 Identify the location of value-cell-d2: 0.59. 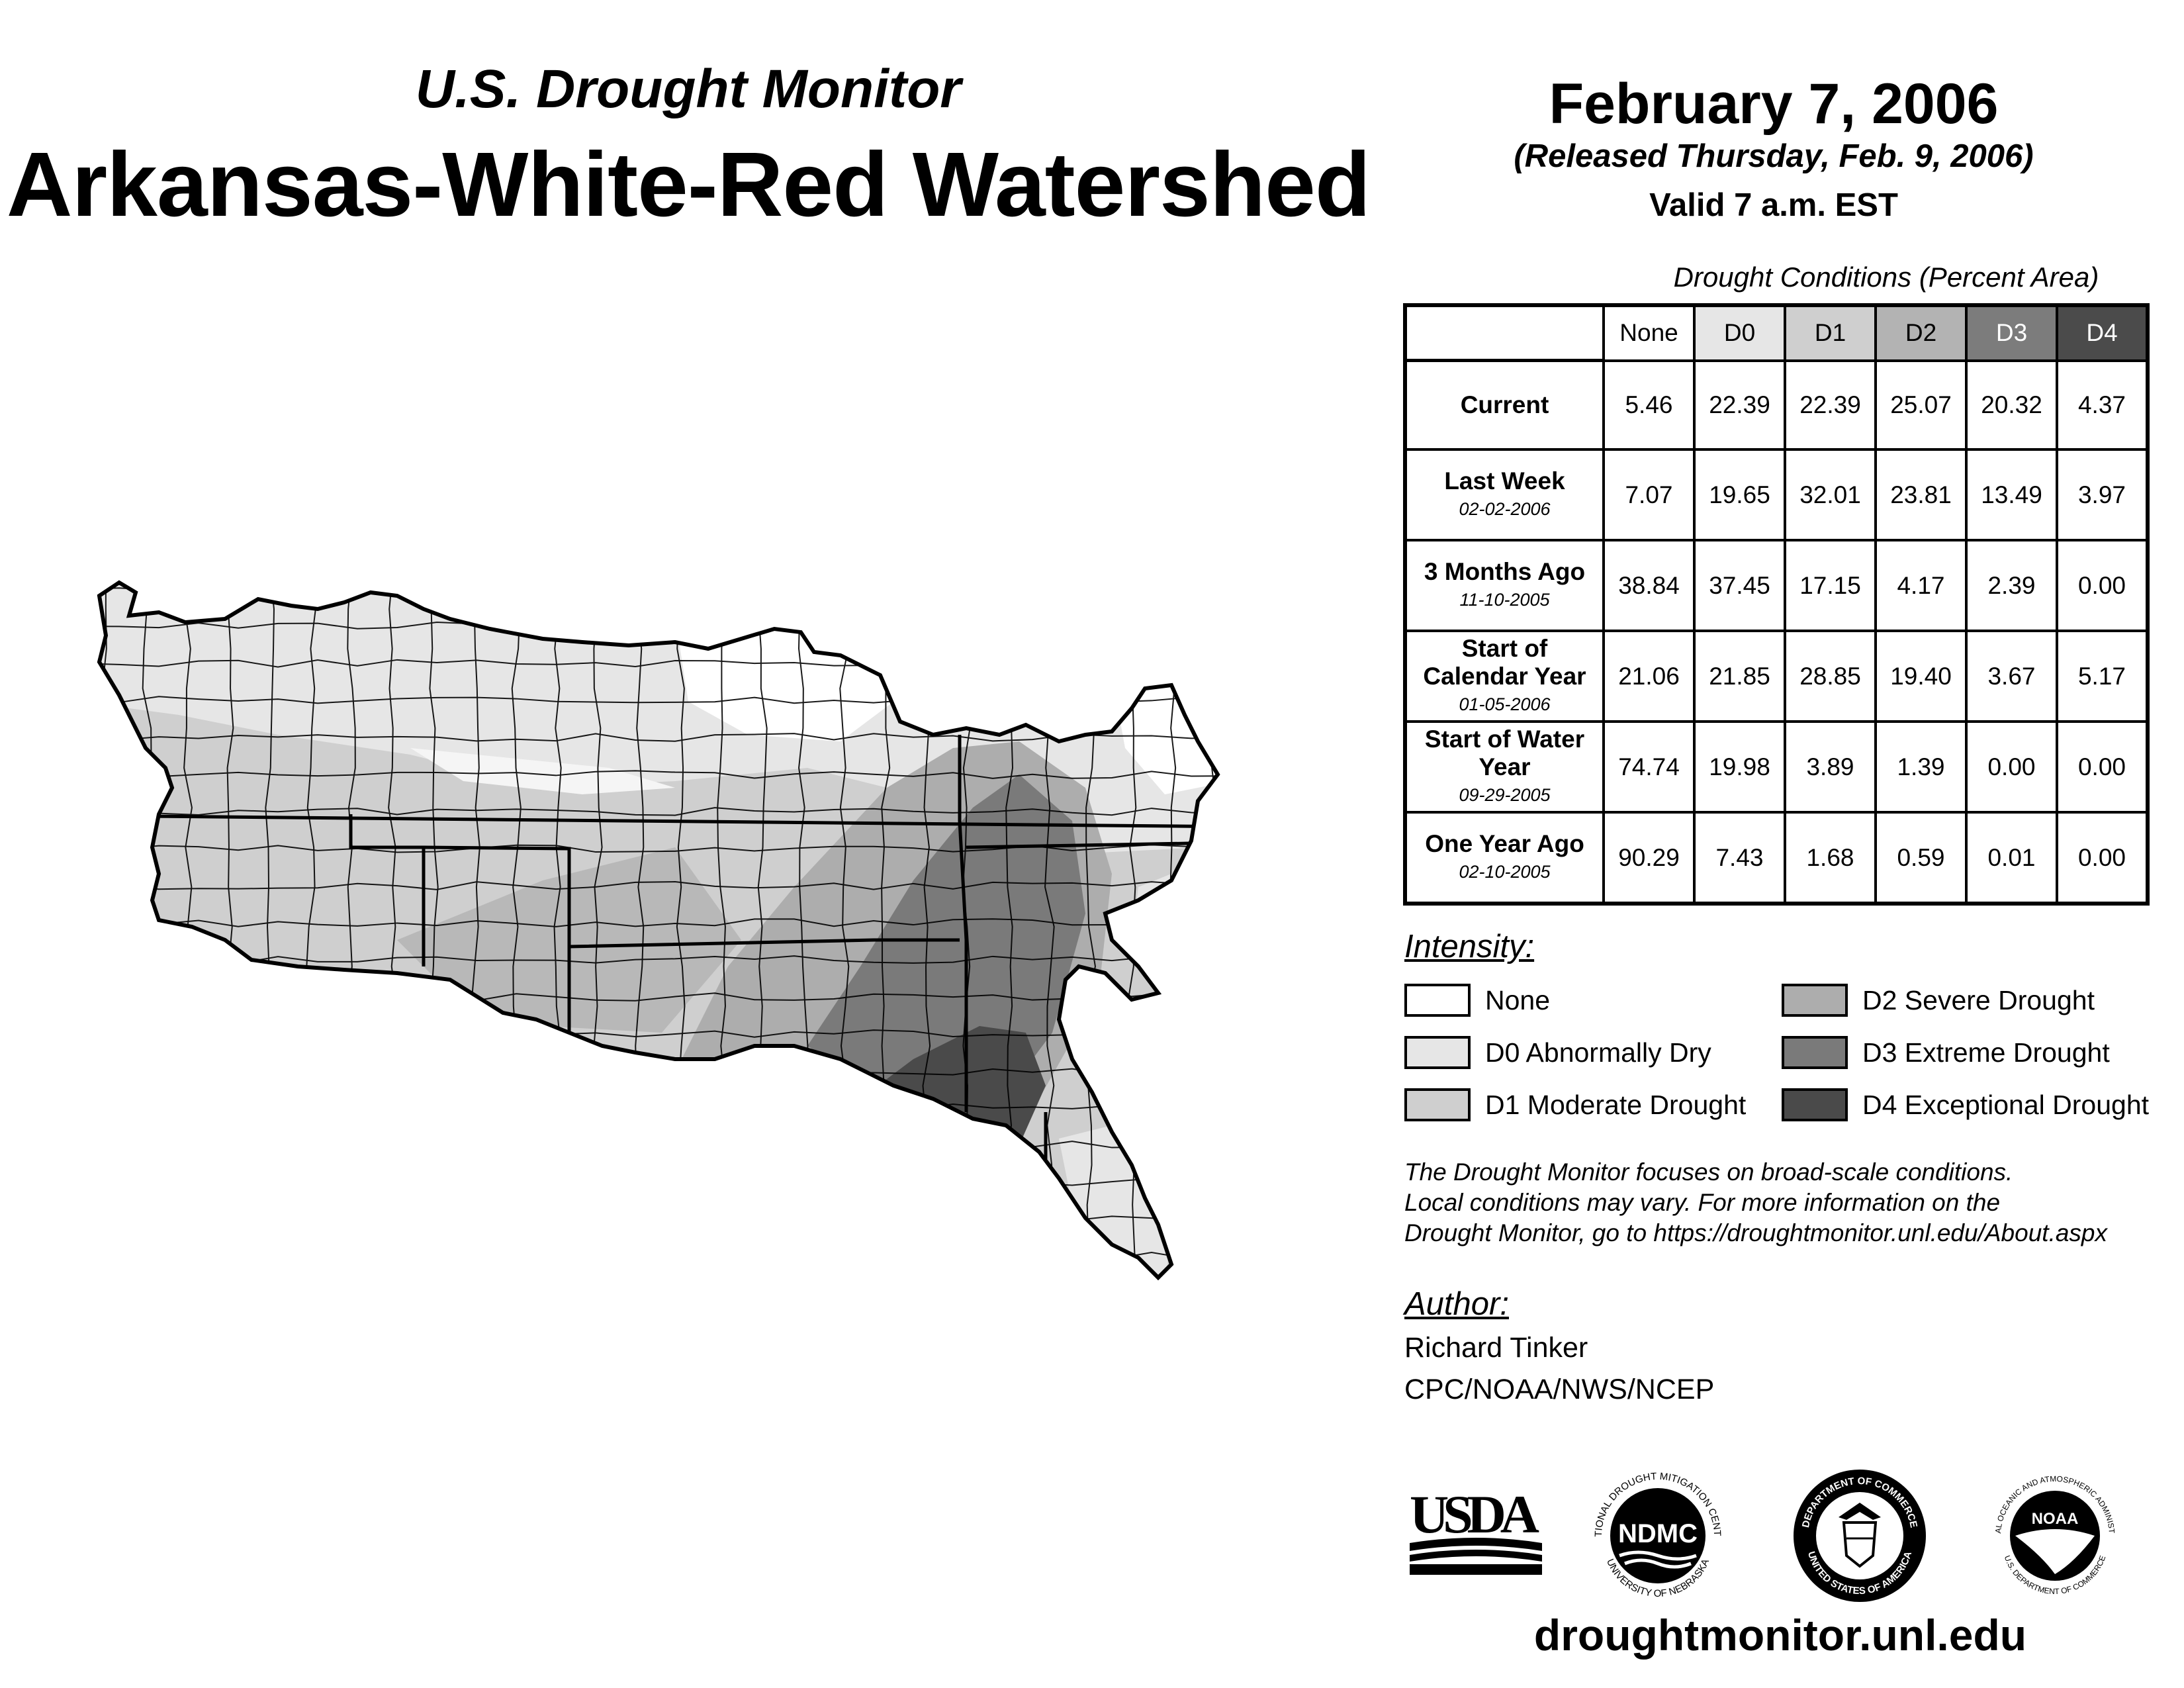
(1921, 858).